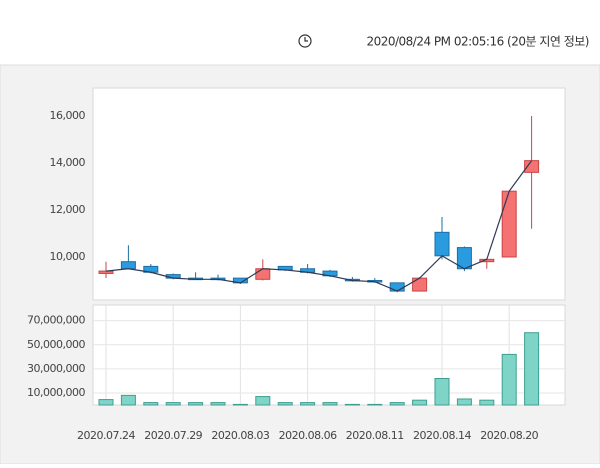  Describe the element at coordinates (477, 42) in the screenshot. I see `timestamp: 2020/08/24 PM 02:05:16 (20분 지연 정보)` at that location.